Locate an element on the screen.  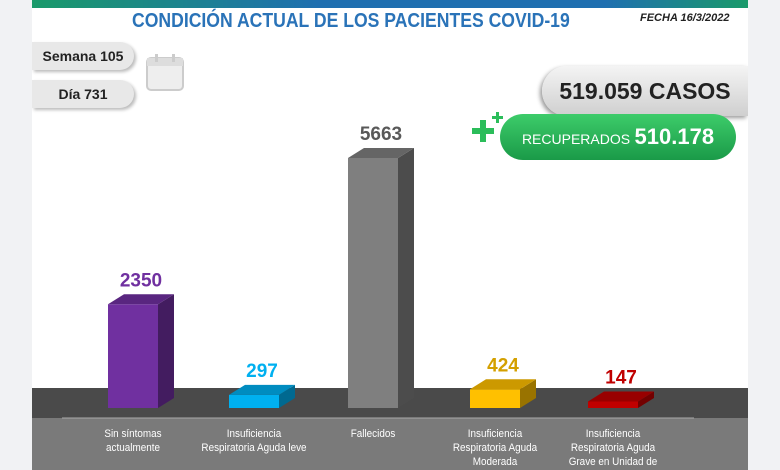
bar: 424 is located at coordinates (503, 381).